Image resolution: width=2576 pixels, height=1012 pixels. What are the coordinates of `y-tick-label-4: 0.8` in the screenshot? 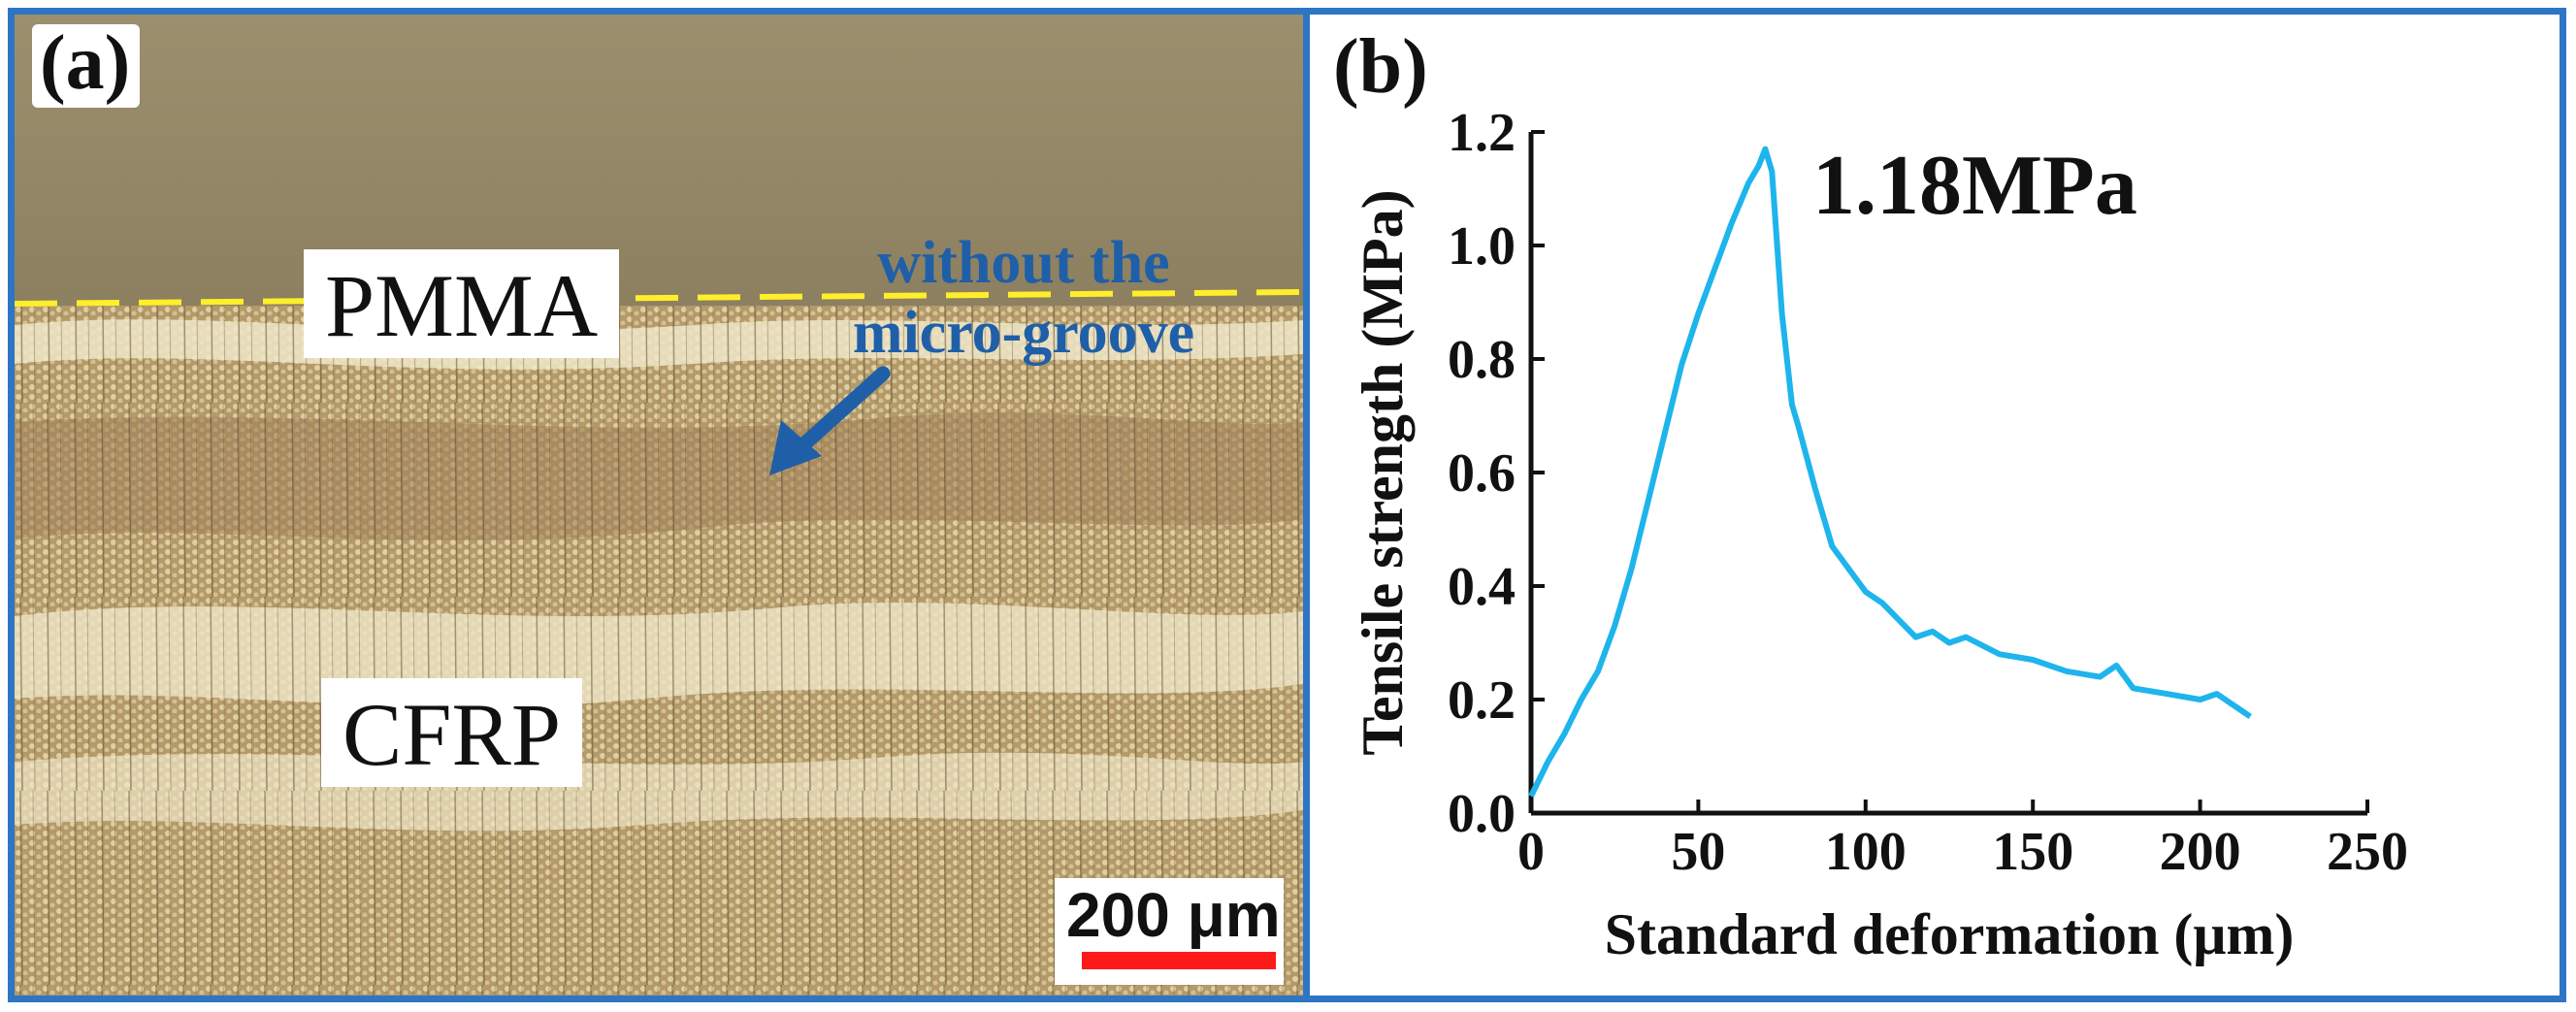 It's located at (1482, 360).